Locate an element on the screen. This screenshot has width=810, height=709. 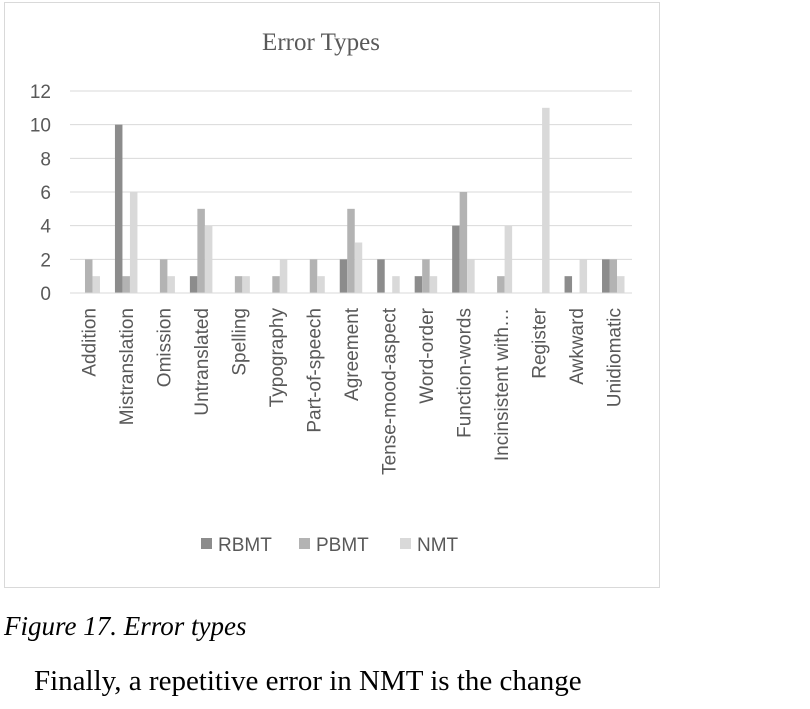
figure-caption: Figure 17. Error types is located at coordinates (125, 626).